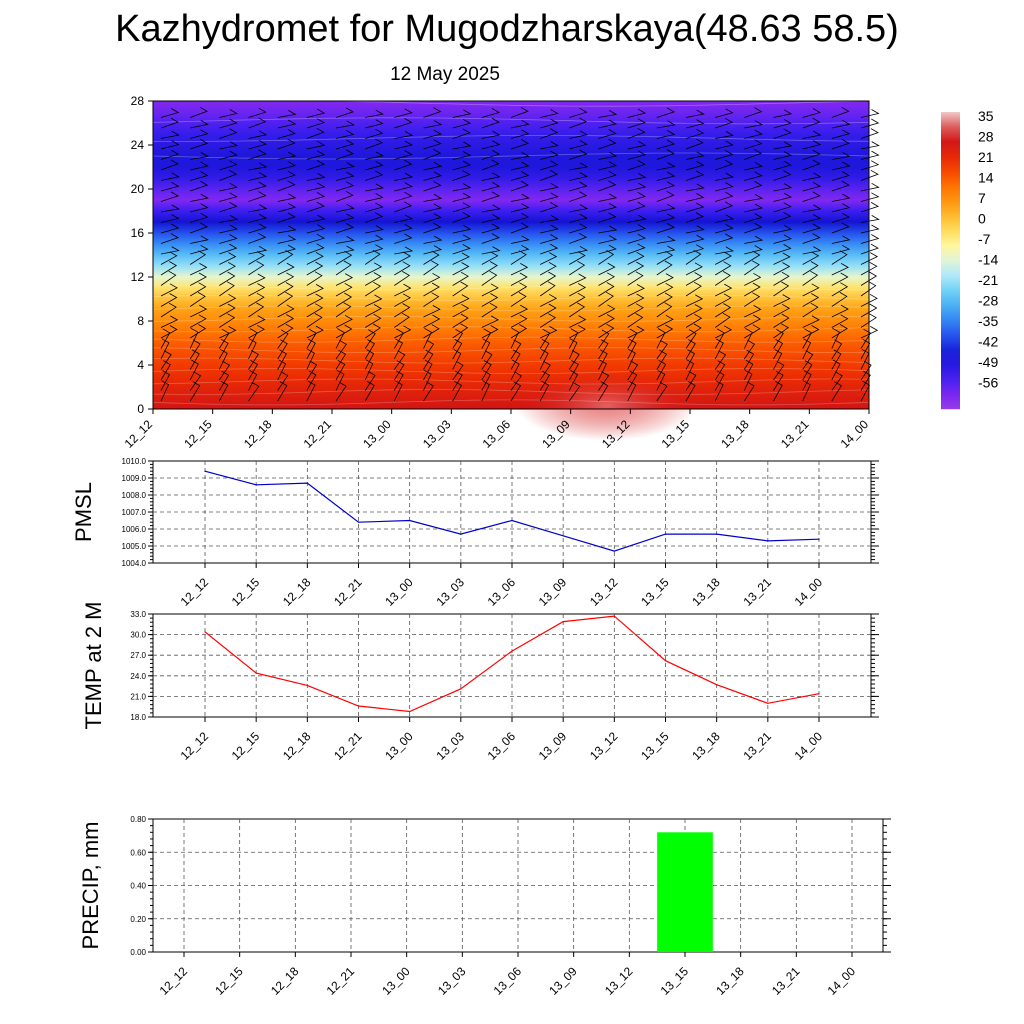 Image resolution: width=1024 pixels, height=1024 pixels. What do you see at coordinates (139, 434) in the screenshot?
I see `x-tick-label: 12_12` at bounding box center [139, 434].